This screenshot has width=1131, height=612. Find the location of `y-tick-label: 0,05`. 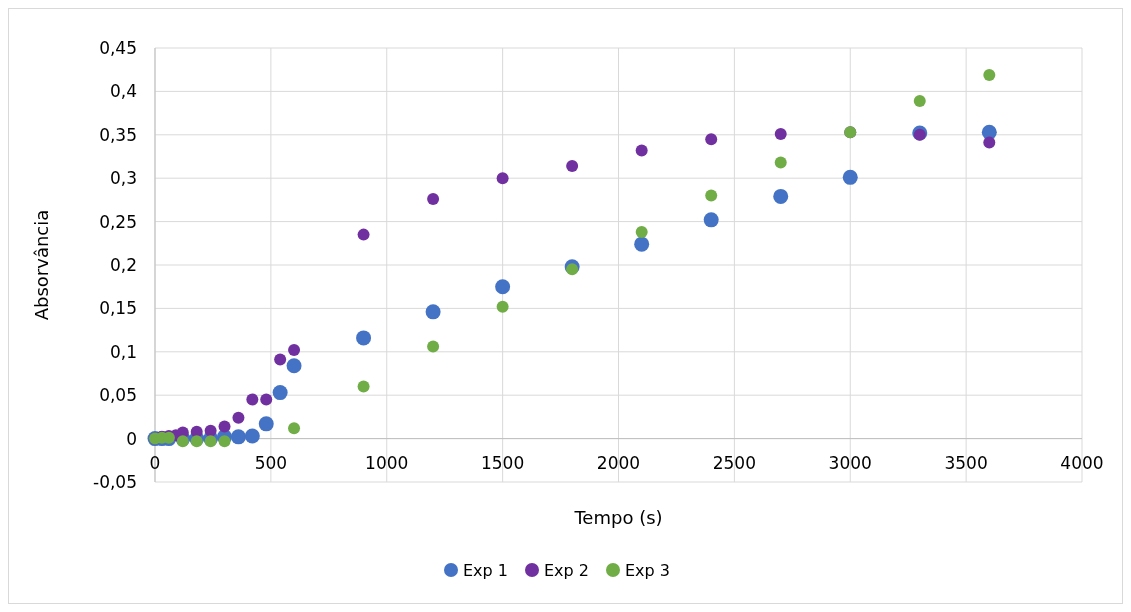

y-tick-label: 0,05 is located at coordinates (118, 395).